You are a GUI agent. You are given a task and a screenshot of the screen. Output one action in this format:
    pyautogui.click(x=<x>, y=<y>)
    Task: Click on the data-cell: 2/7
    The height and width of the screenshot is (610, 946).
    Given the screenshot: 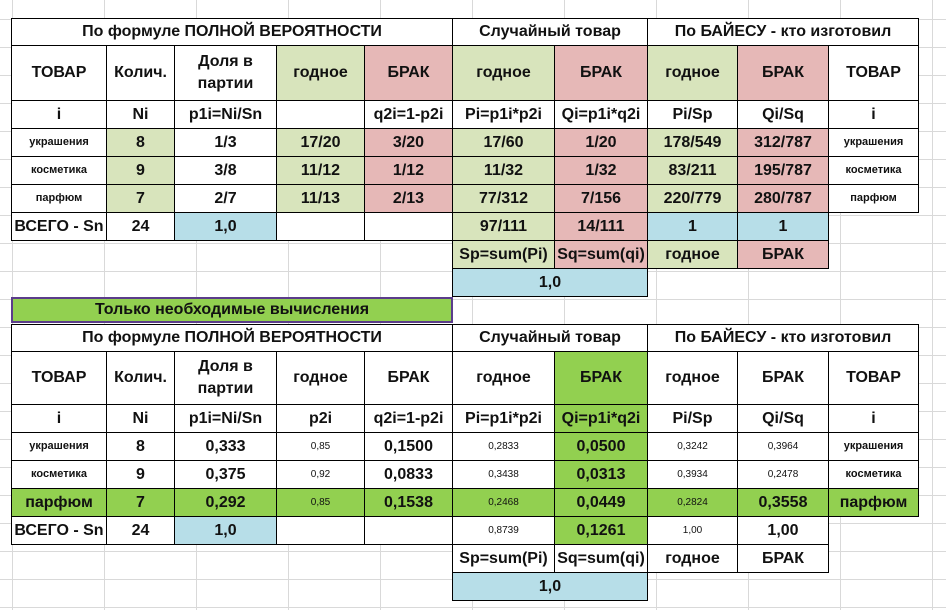 What is the action you would take?
    pyautogui.click(x=225, y=198)
    